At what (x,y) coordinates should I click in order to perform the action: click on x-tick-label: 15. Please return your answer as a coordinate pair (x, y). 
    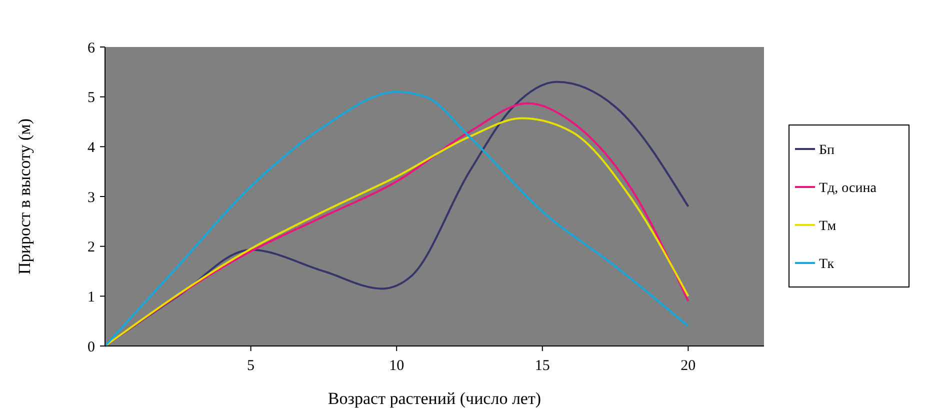
    Looking at the image, I should click on (542, 366).